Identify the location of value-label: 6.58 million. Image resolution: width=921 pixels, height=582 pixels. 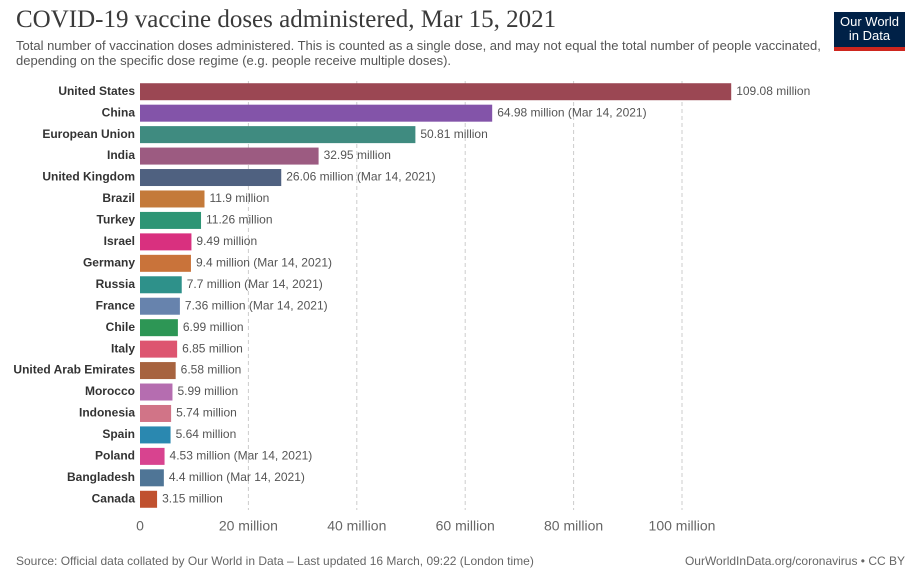
(211, 370).